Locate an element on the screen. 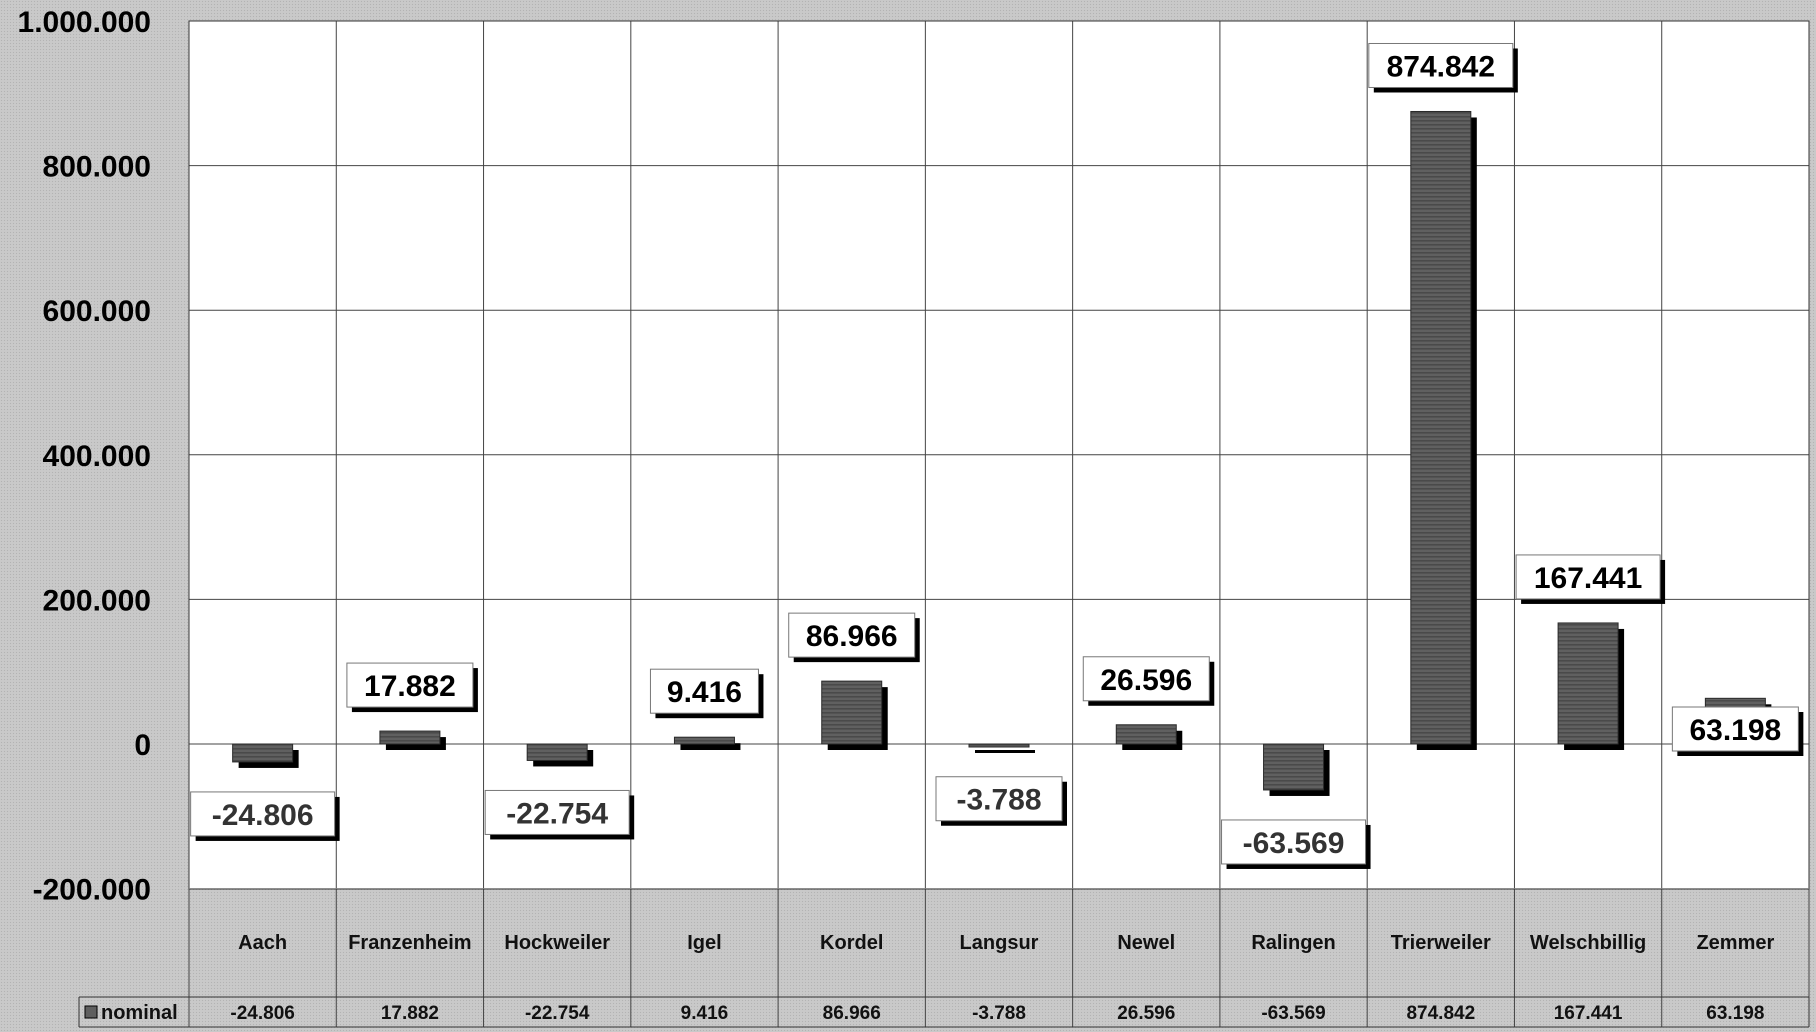  bar-welschbillig is located at coordinates (1588, 683).